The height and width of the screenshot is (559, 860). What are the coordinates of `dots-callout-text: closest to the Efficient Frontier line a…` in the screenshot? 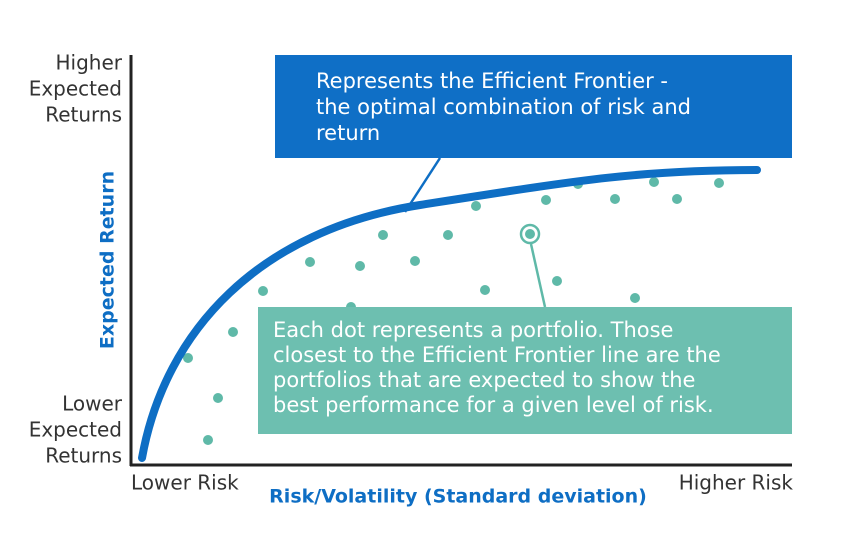 It's located at (497, 355).